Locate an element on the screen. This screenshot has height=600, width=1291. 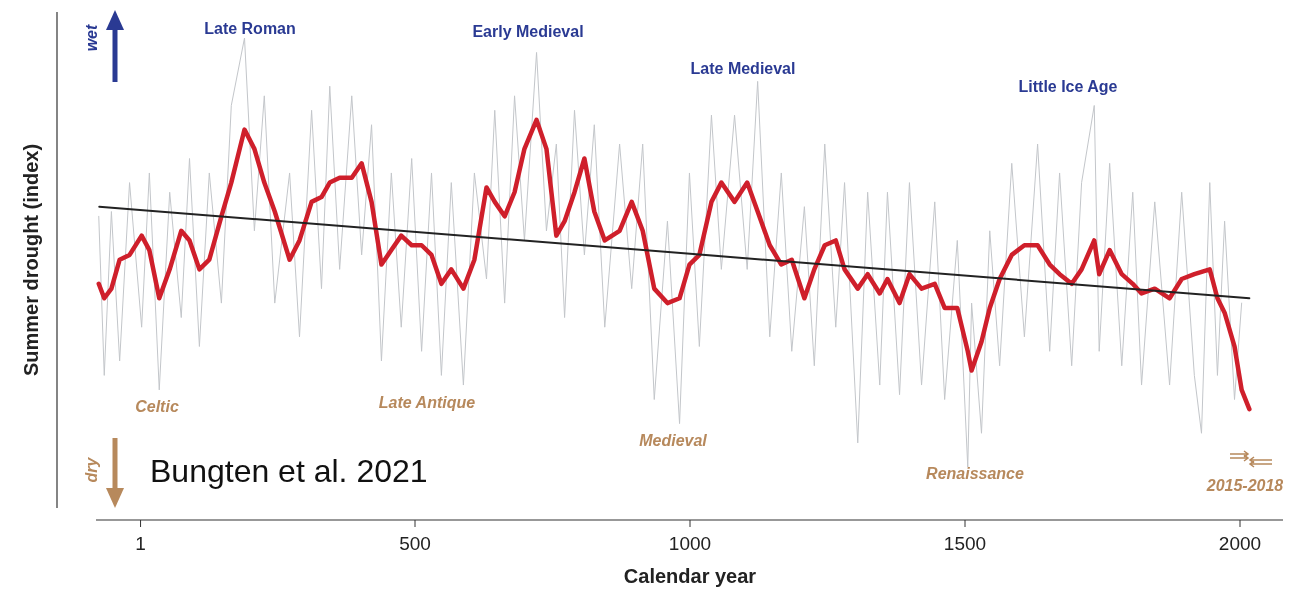
annotation: 2015-2018 is located at coordinates (1244, 486).